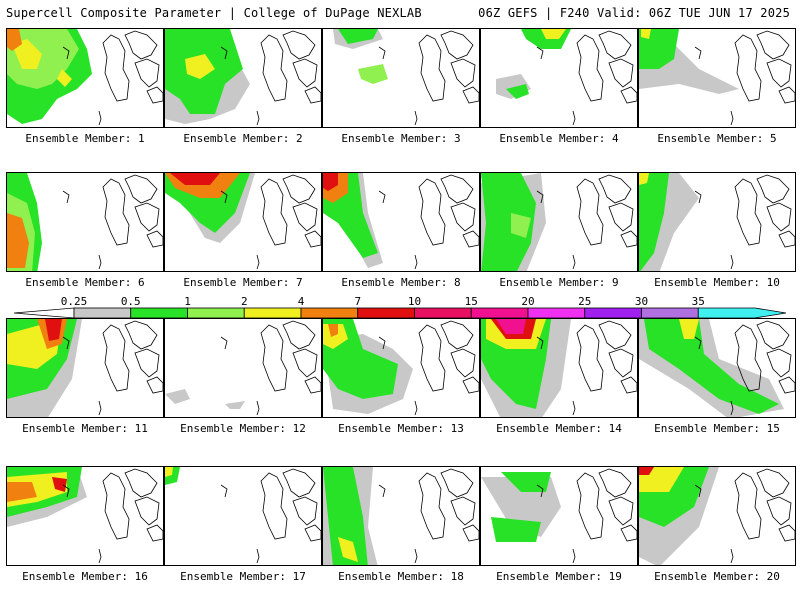 This screenshot has height=600, width=800. I want to click on member-label-17: Ensemble Member: 17, so click(243, 576).